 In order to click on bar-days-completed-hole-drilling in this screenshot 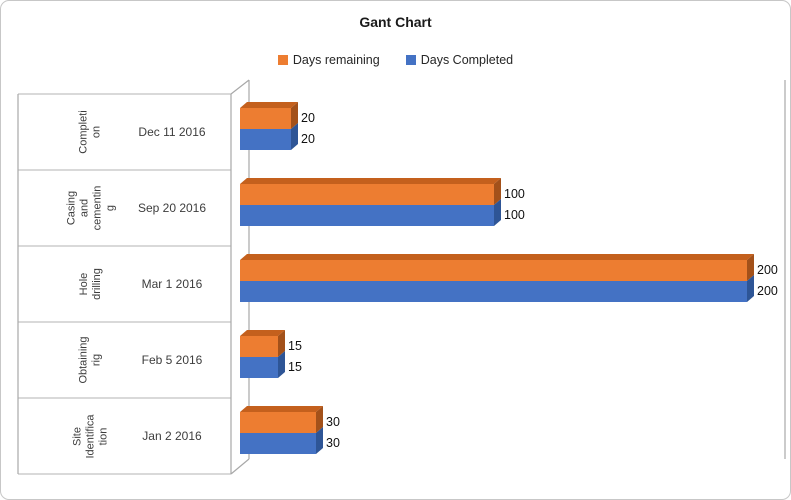, I will do `click(493, 291)`.